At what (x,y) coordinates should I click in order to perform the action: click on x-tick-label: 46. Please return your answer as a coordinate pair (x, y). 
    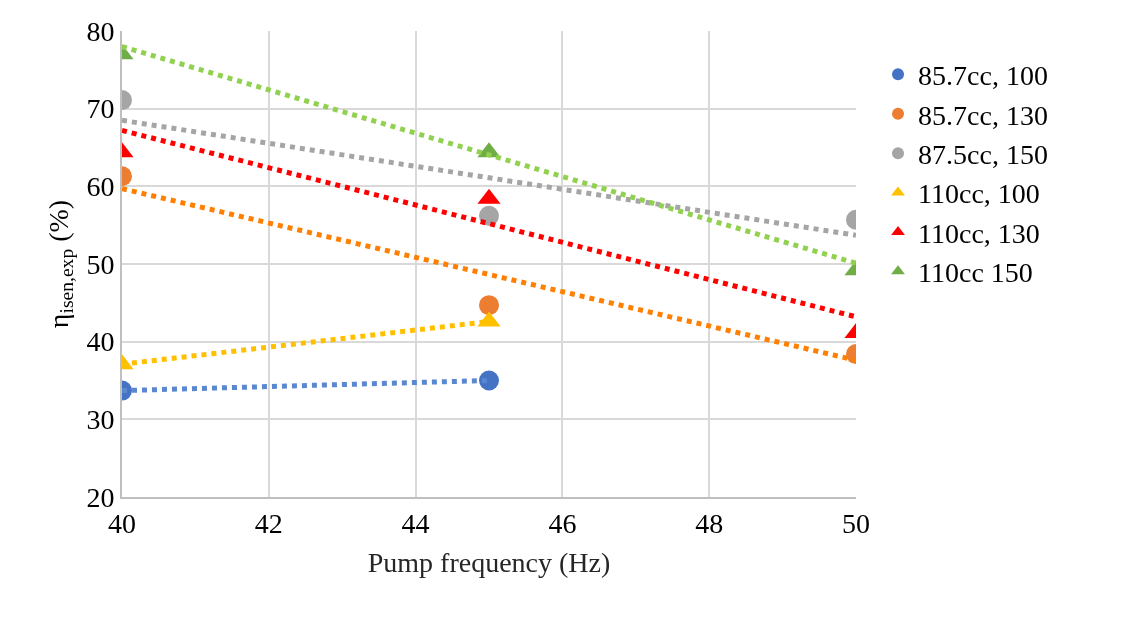
    Looking at the image, I should click on (562, 523).